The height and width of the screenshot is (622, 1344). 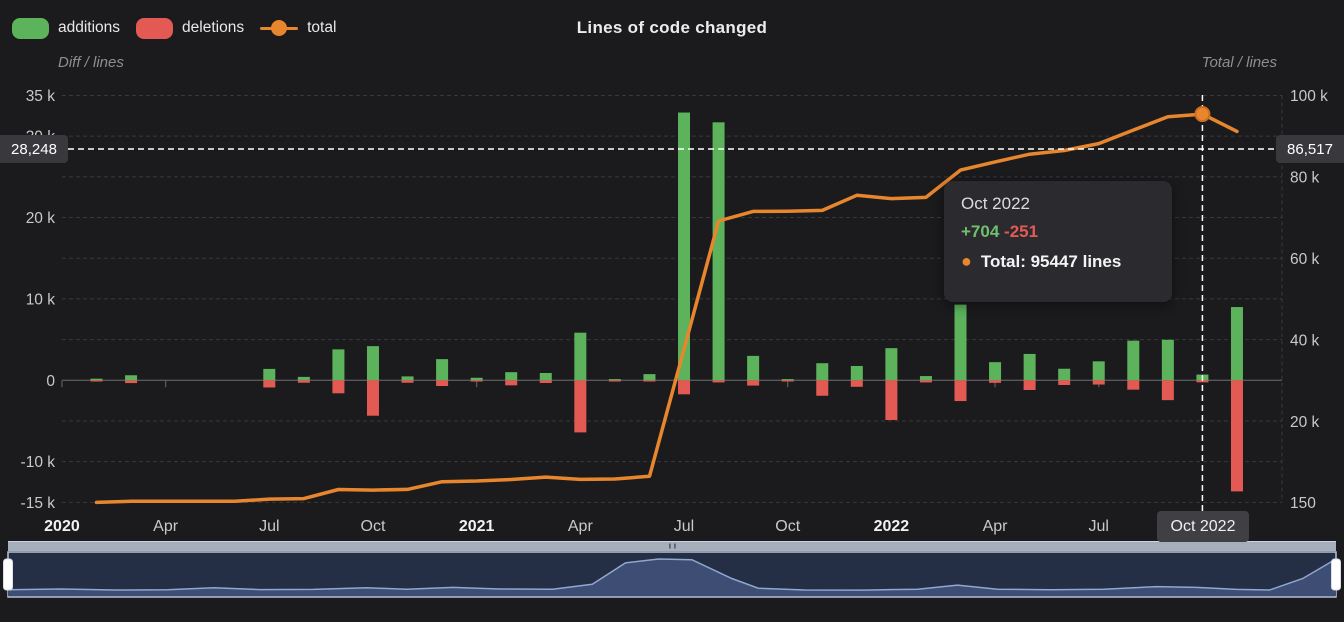 What do you see at coordinates (672, 546) in the screenshot?
I see `scrollbar-track` at bounding box center [672, 546].